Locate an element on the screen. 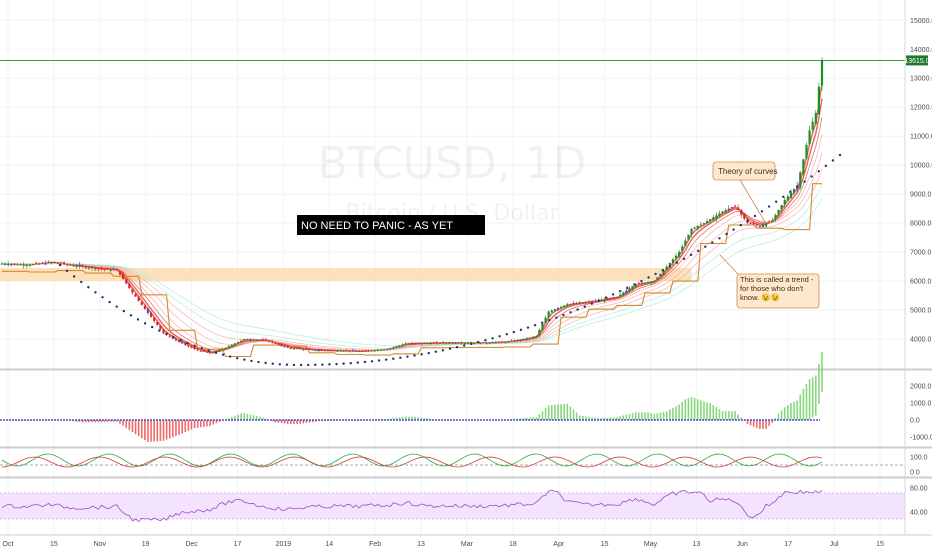  banner-annotation: NO NEED TO PANIC - AS YET is located at coordinates (391, 225).